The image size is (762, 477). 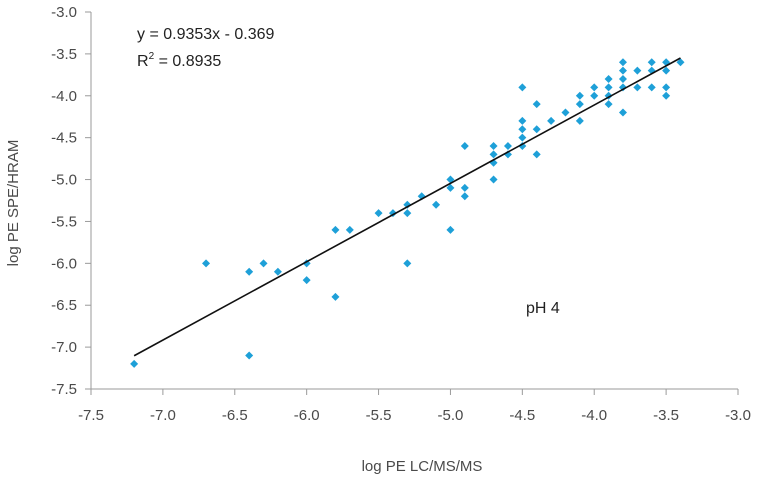 I want to click on y-tick-label: -5.5, so click(x=64, y=221).